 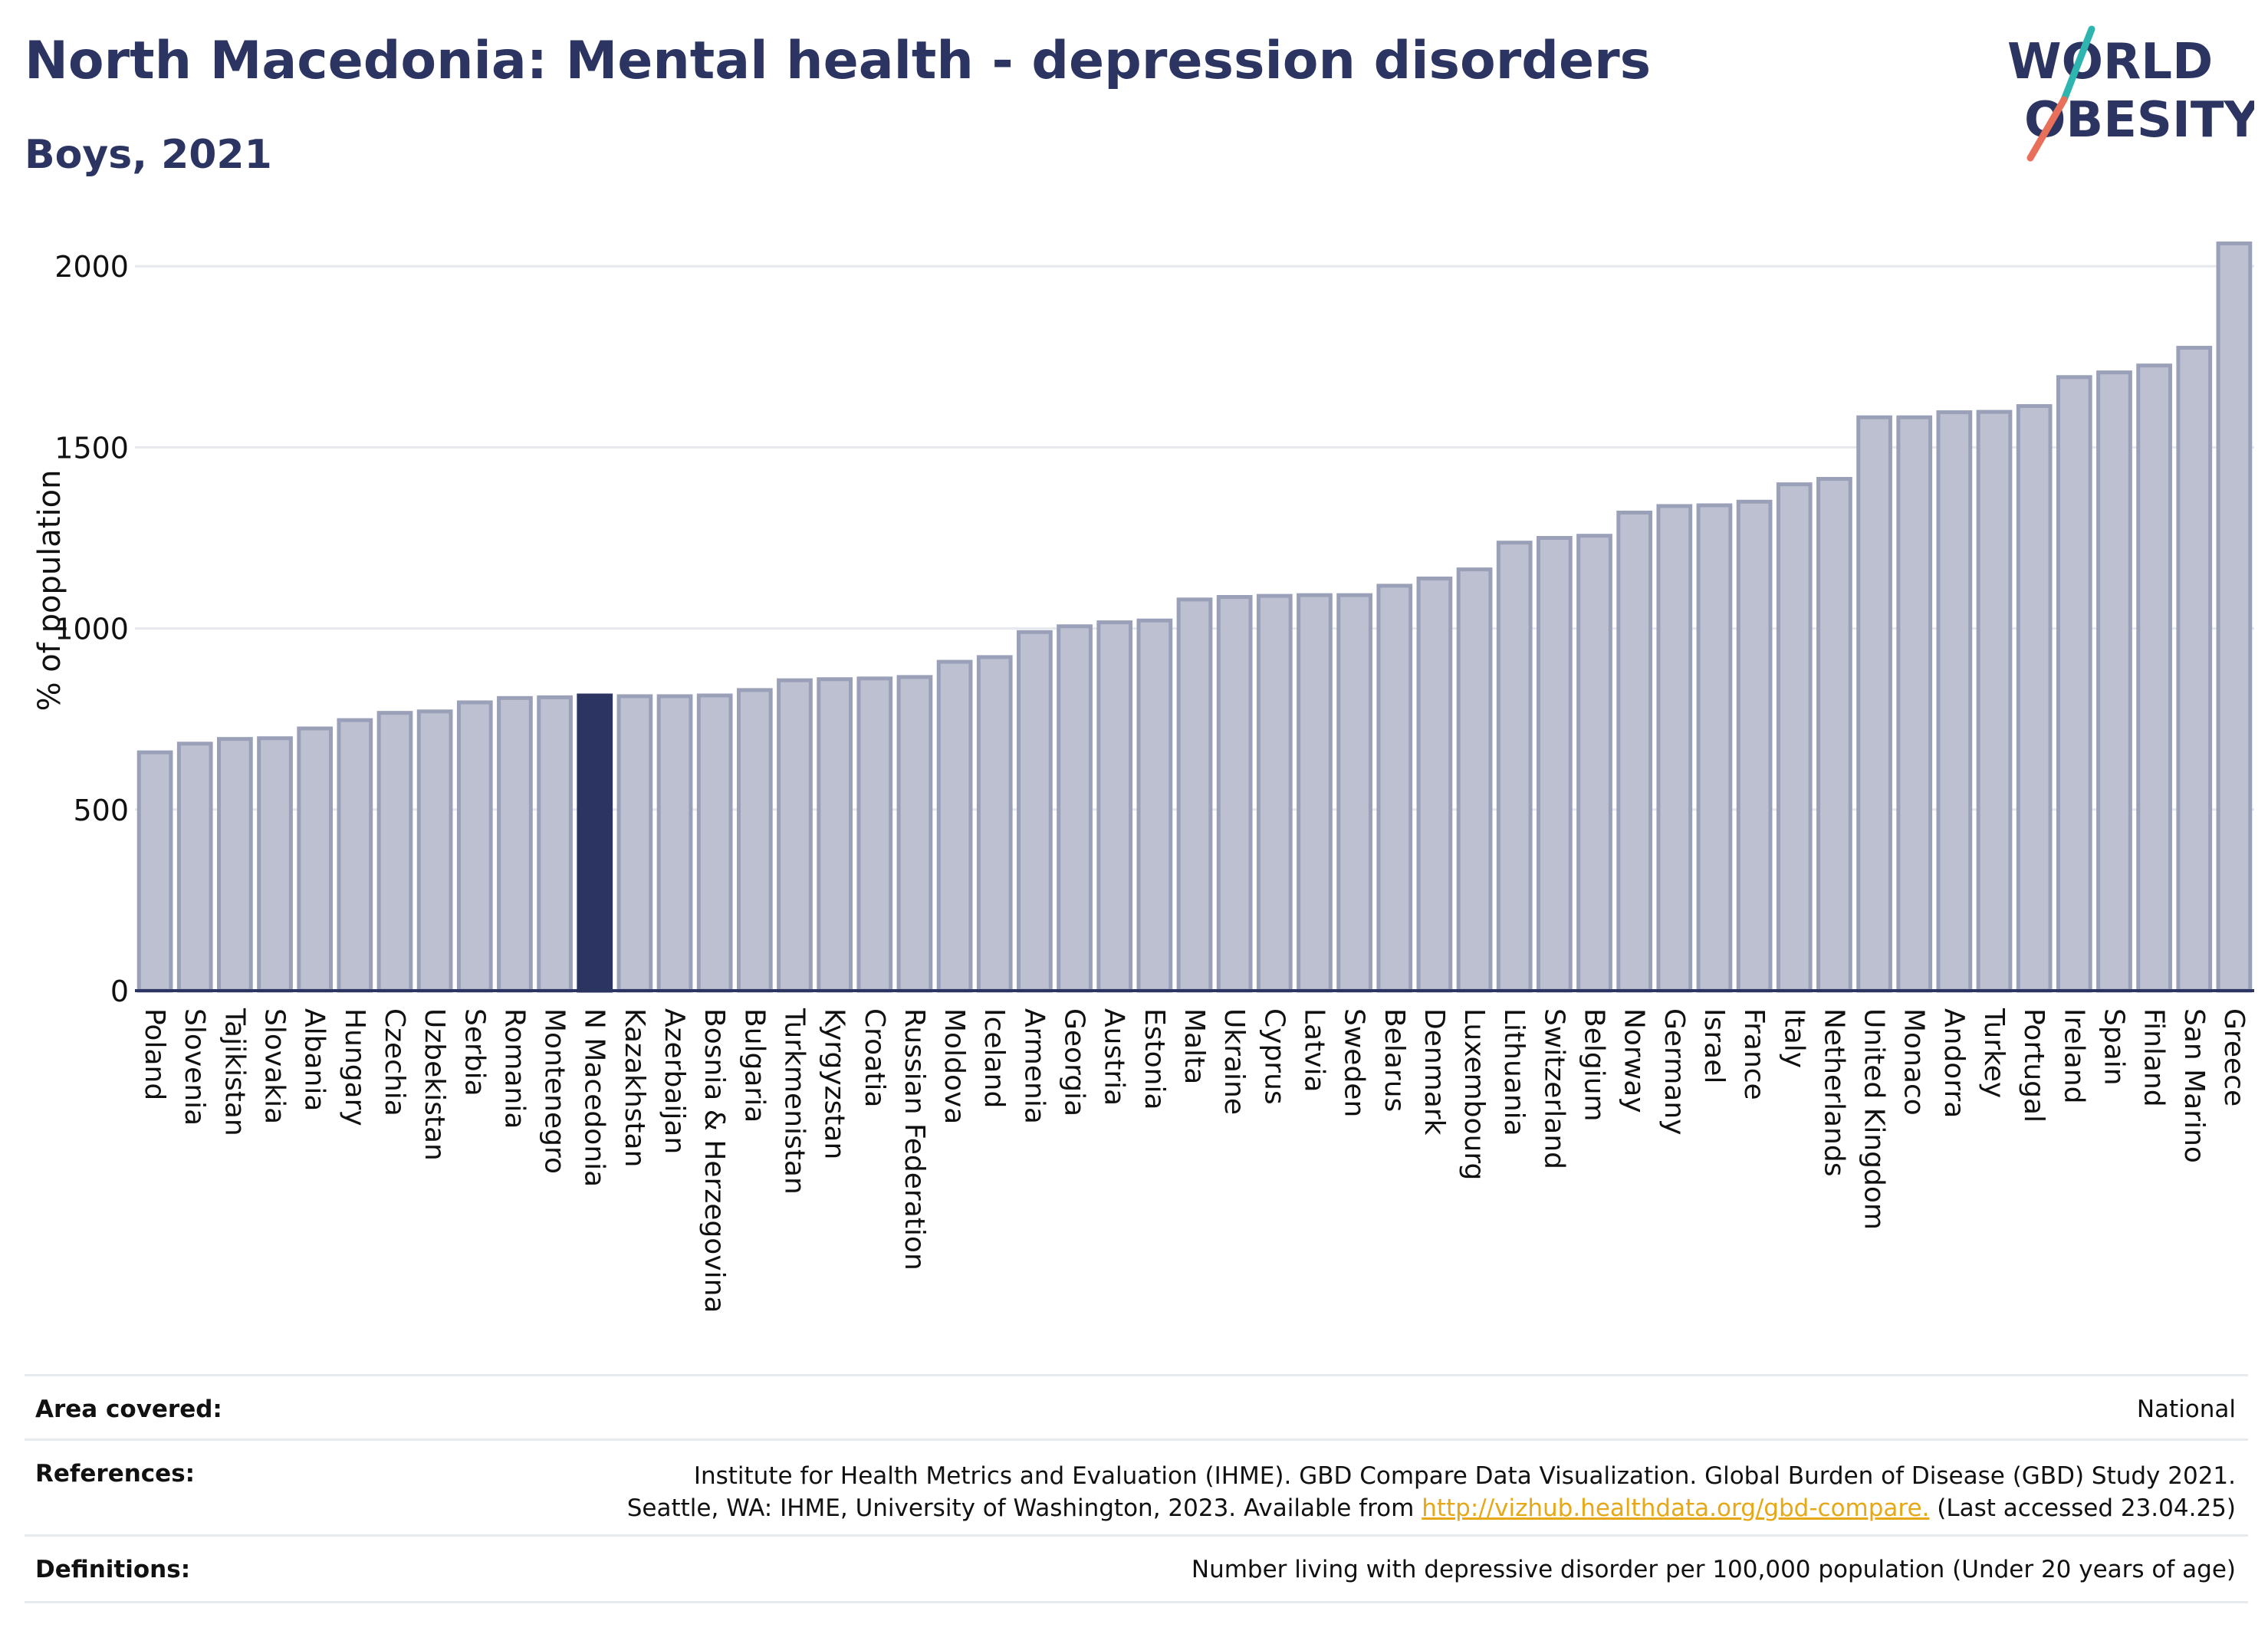 I want to click on bar-kyrgyzstan, so click(x=835, y=835).